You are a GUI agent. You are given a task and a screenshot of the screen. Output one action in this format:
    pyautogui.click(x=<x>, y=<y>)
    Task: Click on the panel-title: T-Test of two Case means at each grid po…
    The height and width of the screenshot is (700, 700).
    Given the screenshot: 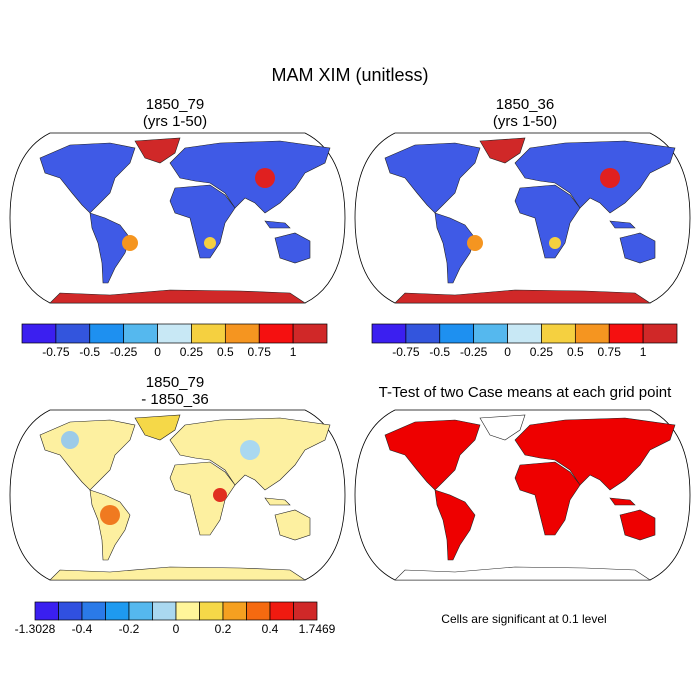 What is the action you would take?
    pyautogui.click(x=525, y=392)
    